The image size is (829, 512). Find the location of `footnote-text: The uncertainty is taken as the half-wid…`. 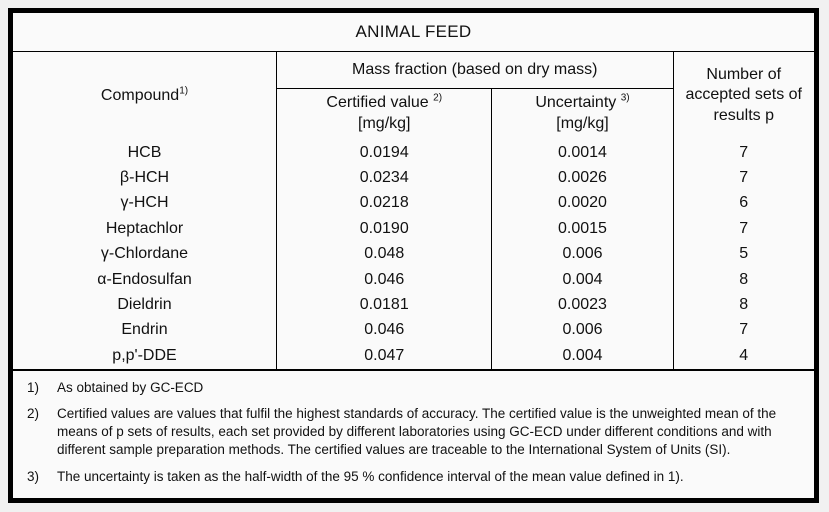

footnote-text: The uncertainty is taken as the half-wid… is located at coordinates (370, 476).